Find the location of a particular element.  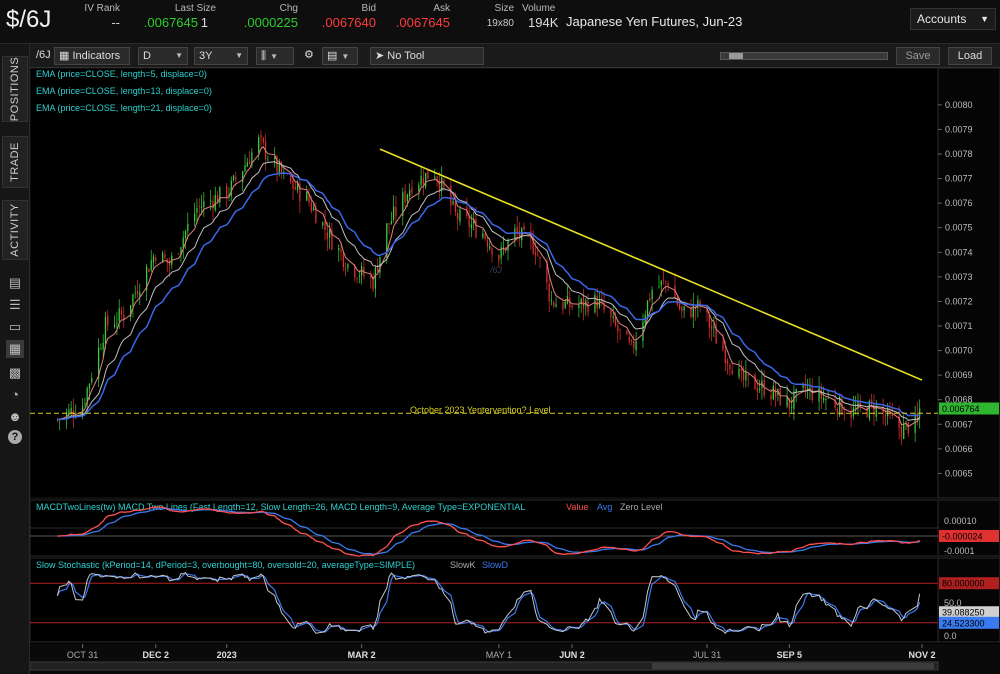

bid-header: Bid is located at coordinates (368, 8).